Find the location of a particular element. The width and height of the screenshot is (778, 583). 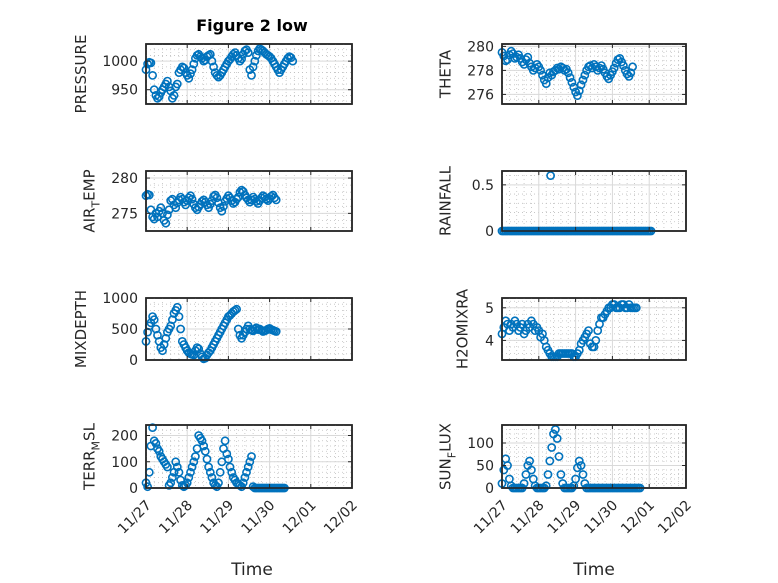

rainfall-plot-area is located at coordinates (594, 201).